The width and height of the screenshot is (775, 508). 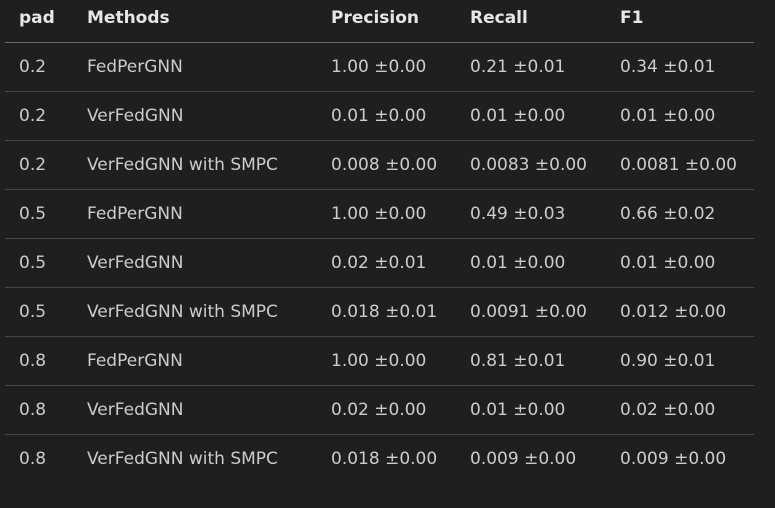 I want to click on cell-f1: 0.90 ±0.01, so click(x=680, y=361).